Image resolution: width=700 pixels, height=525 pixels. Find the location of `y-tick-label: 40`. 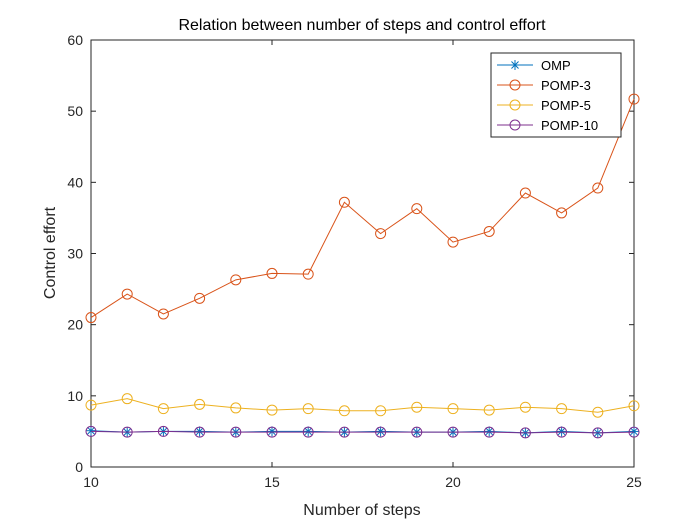

y-tick-label: 40 is located at coordinates (75, 182).